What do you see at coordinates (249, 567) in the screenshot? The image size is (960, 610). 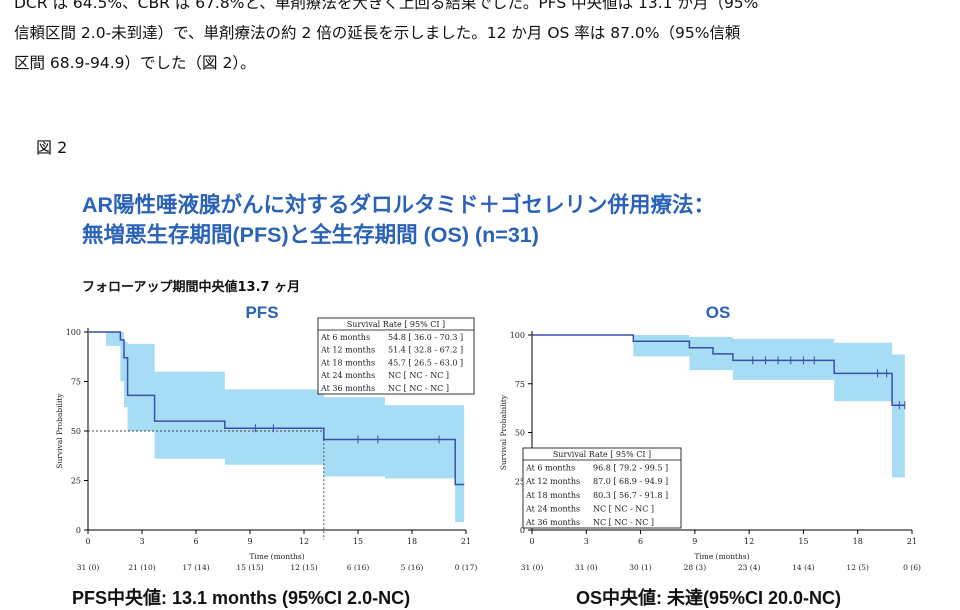 I see `risk-count: 15 (15)` at bounding box center [249, 567].